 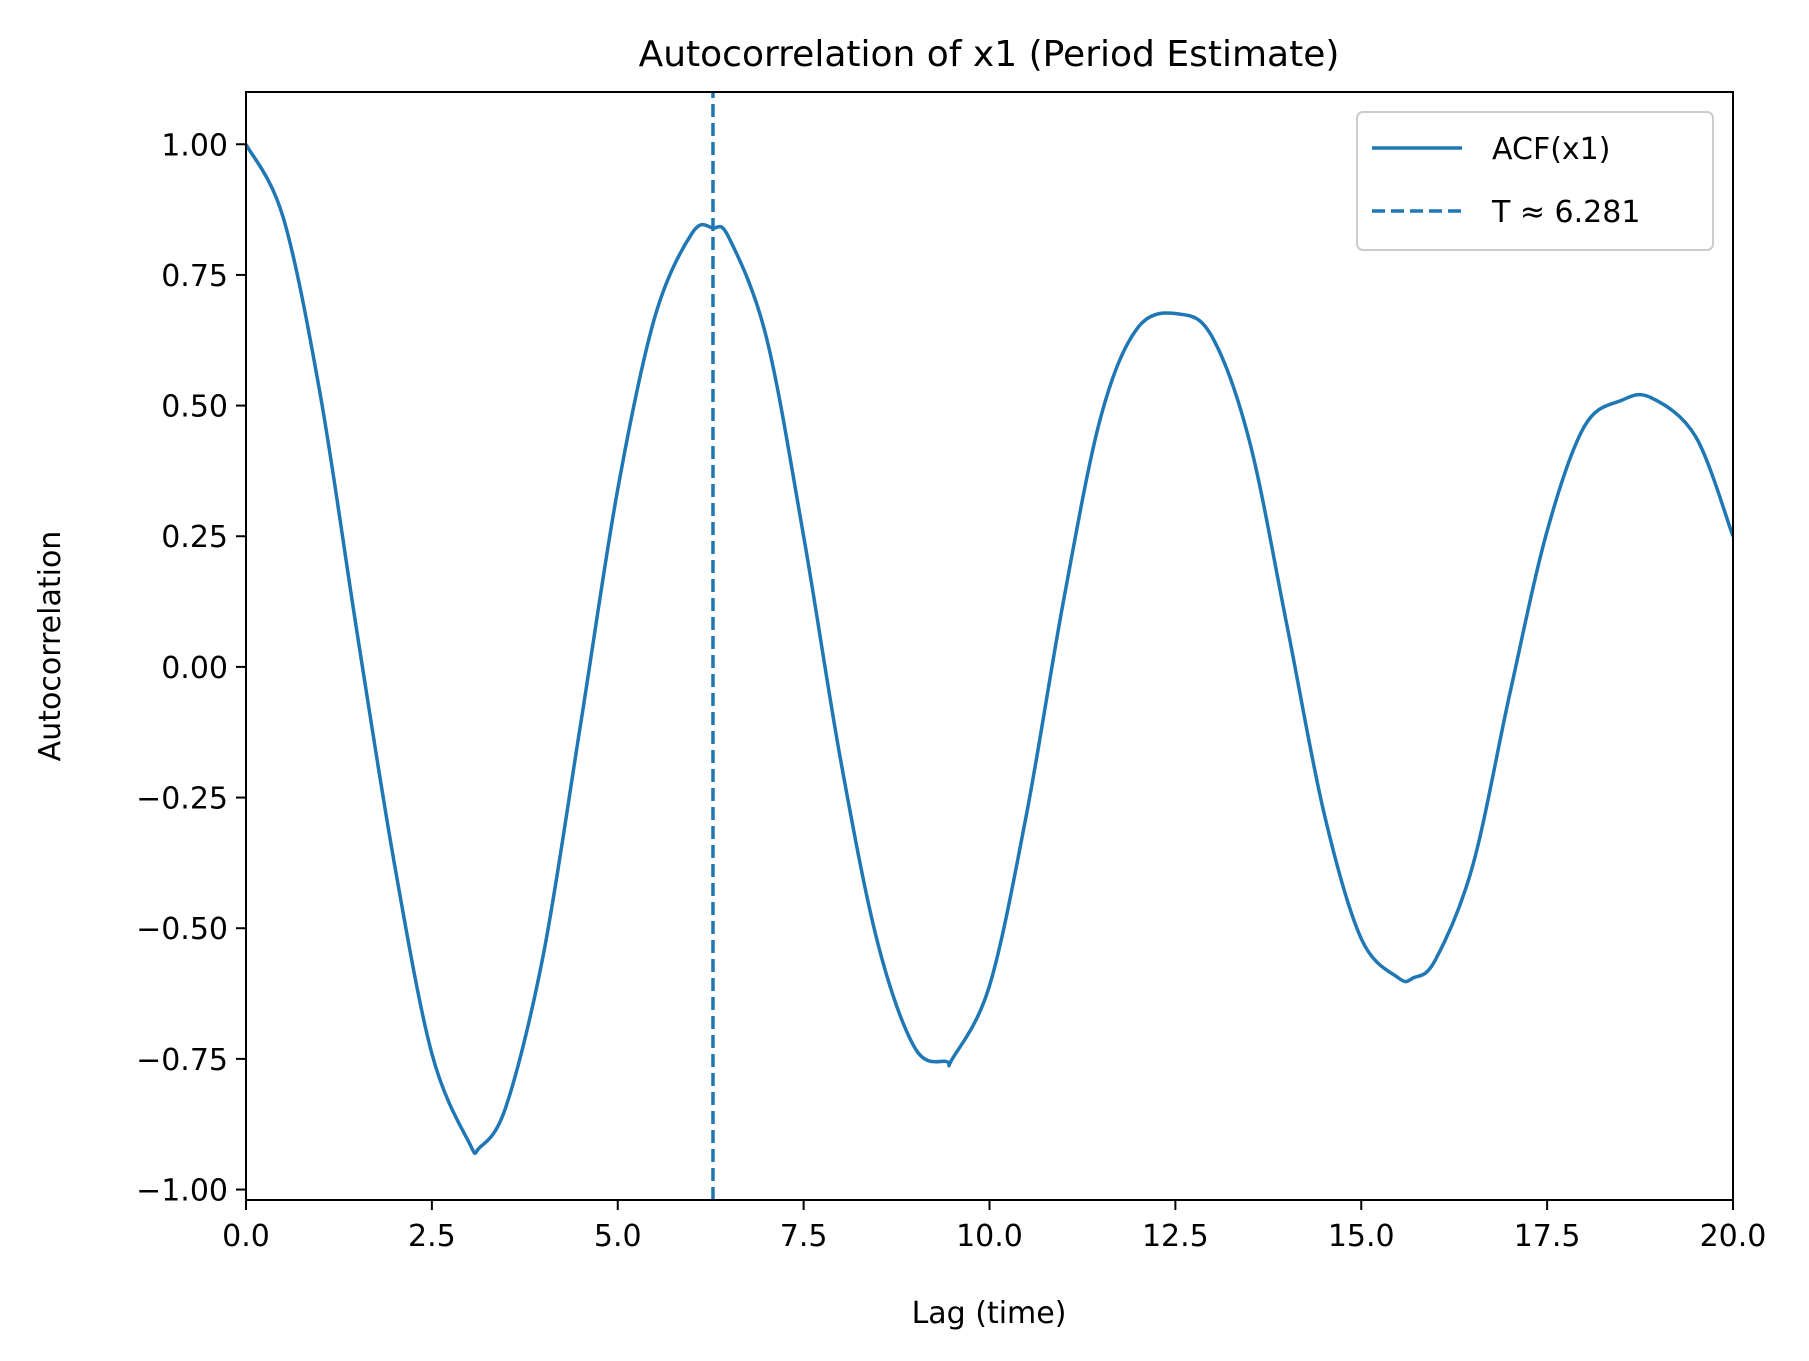 I want to click on y-axis-ticks: 1.00 0.75 0.50 0.25 0.00 −0.25 −0.50 −0.75 −1.00, so click(x=191, y=668).